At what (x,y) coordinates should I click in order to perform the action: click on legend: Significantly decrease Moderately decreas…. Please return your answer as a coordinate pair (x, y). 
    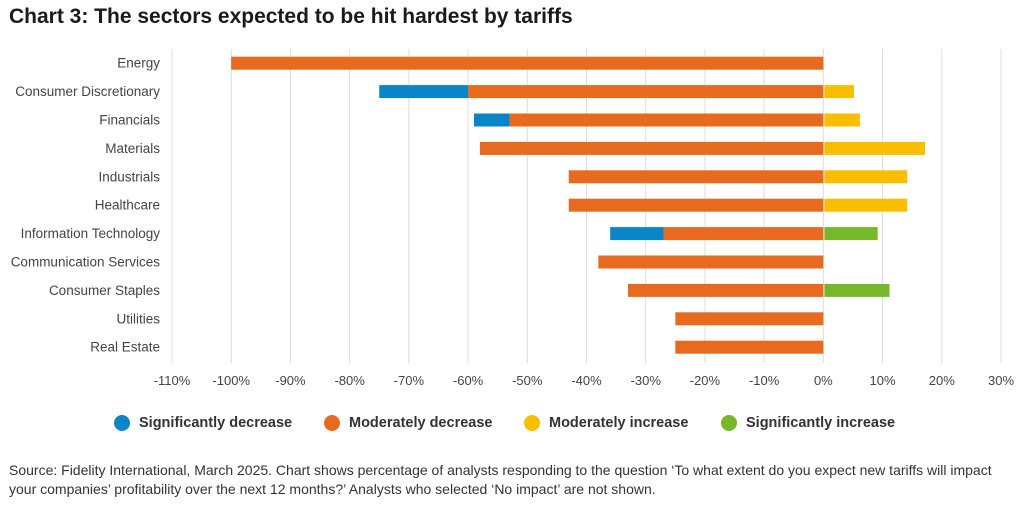
    Looking at the image, I should click on (510, 427).